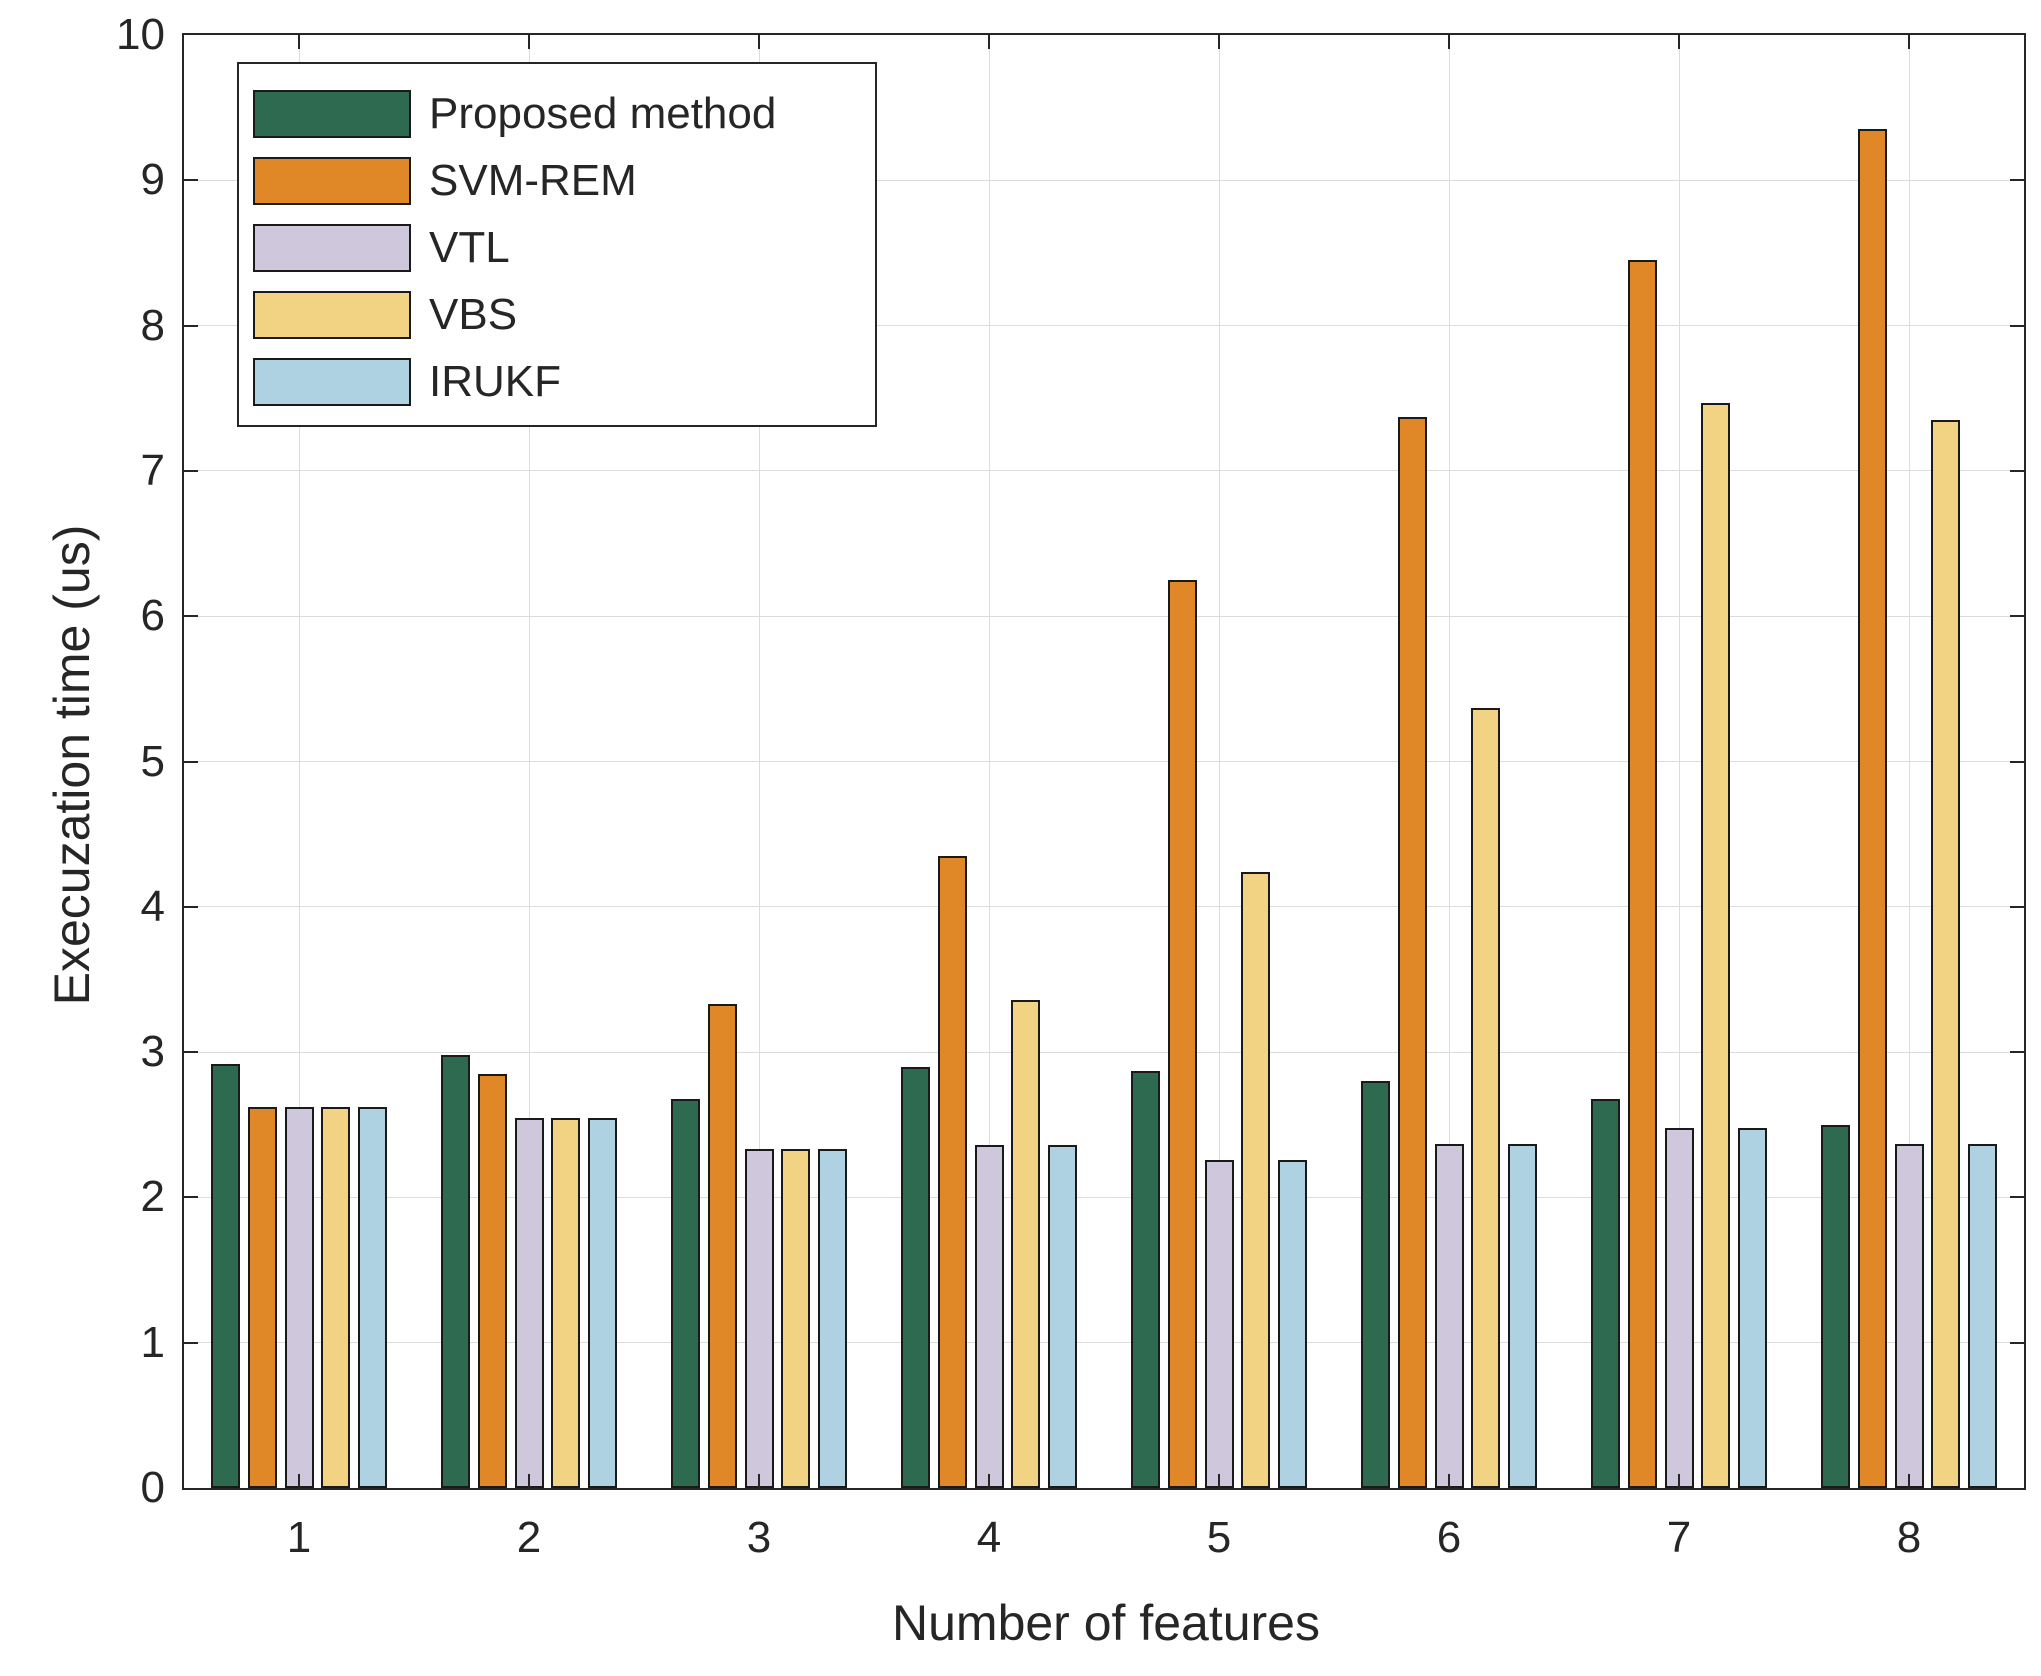 The height and width of the screenshot is (1676, 2041). Describe the element at coordinates (796, 1318) in the screenshot. I see `bar-vbs-x3` at that location.